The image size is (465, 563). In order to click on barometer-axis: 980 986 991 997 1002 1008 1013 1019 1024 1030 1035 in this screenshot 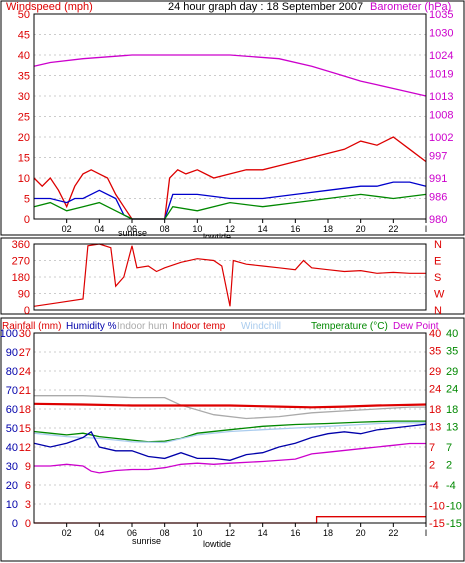, I will do `click(441, 117)`.